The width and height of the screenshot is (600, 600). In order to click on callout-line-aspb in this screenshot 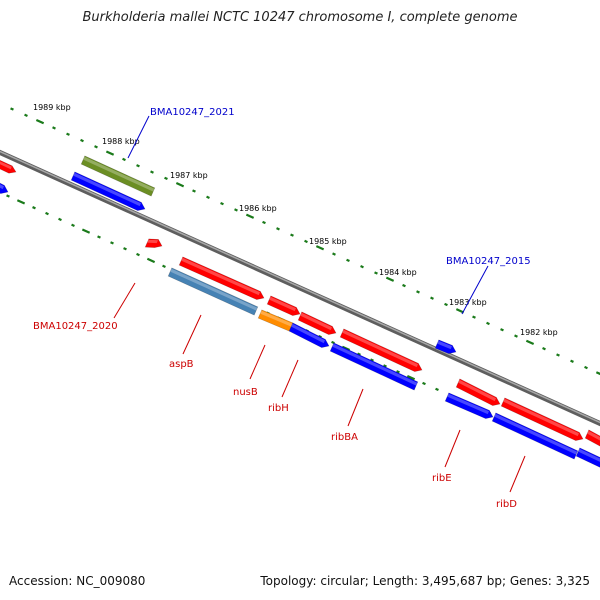, I will do `click(192, 334)`.